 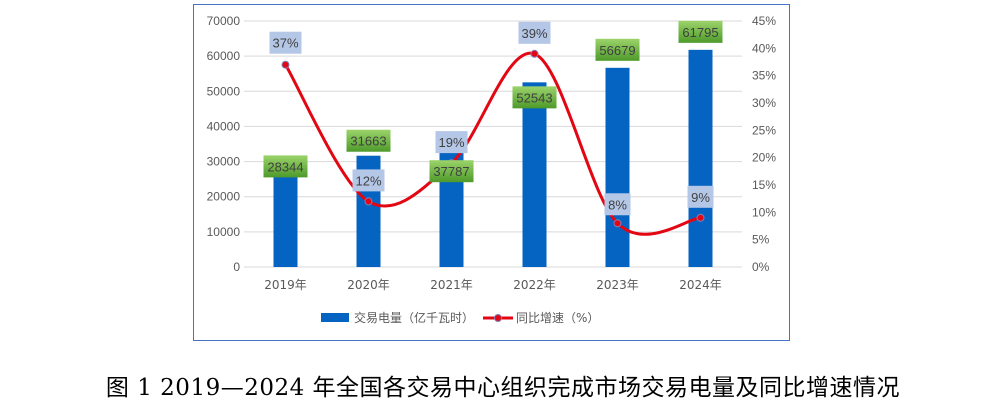 I want to click on left-axis-tick: 30000, so click(x=224, y=162).